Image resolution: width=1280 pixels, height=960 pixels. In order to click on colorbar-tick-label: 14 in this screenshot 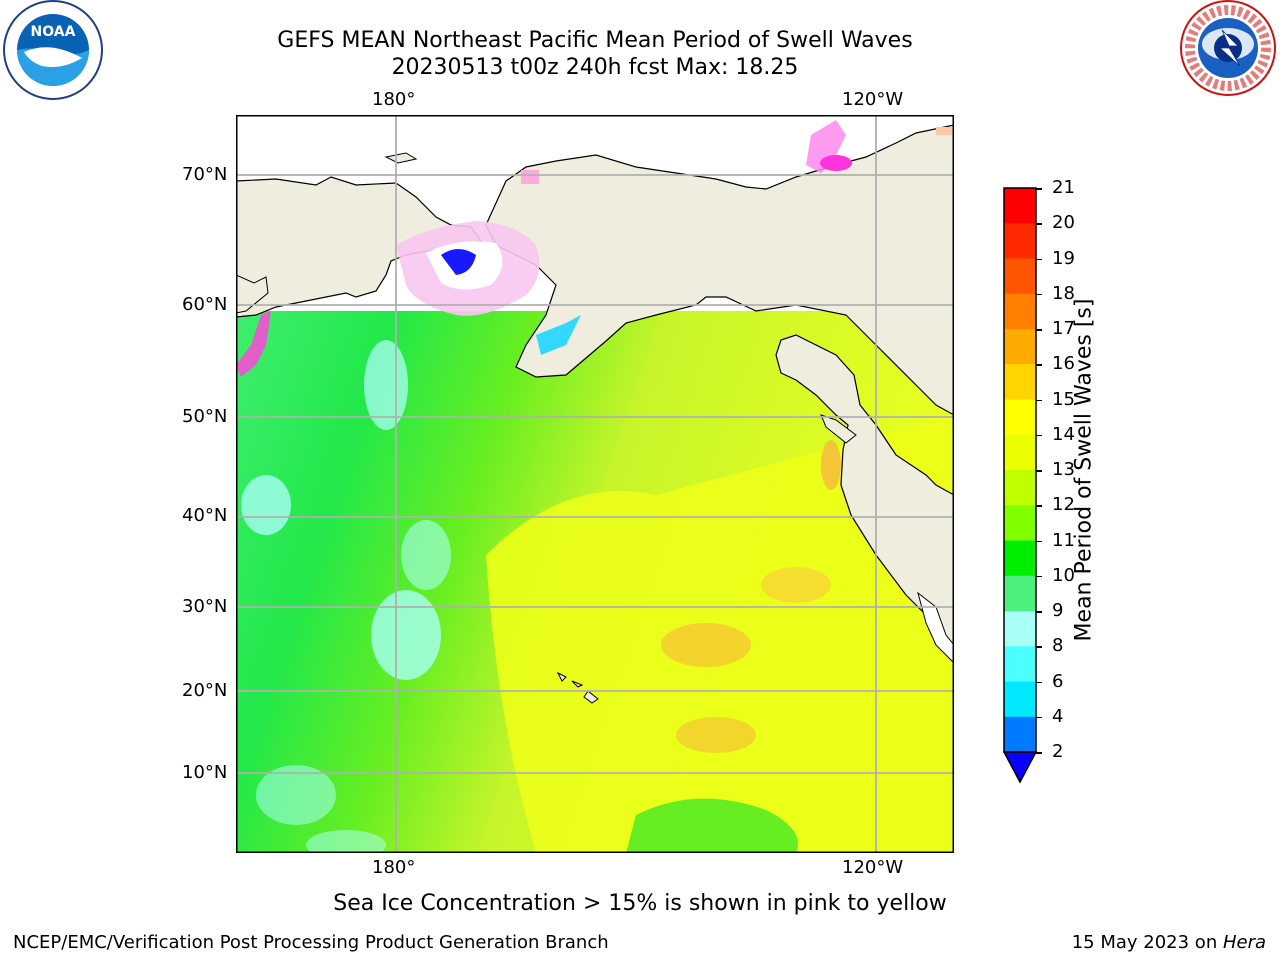, I will do `click(1063, 434)`.